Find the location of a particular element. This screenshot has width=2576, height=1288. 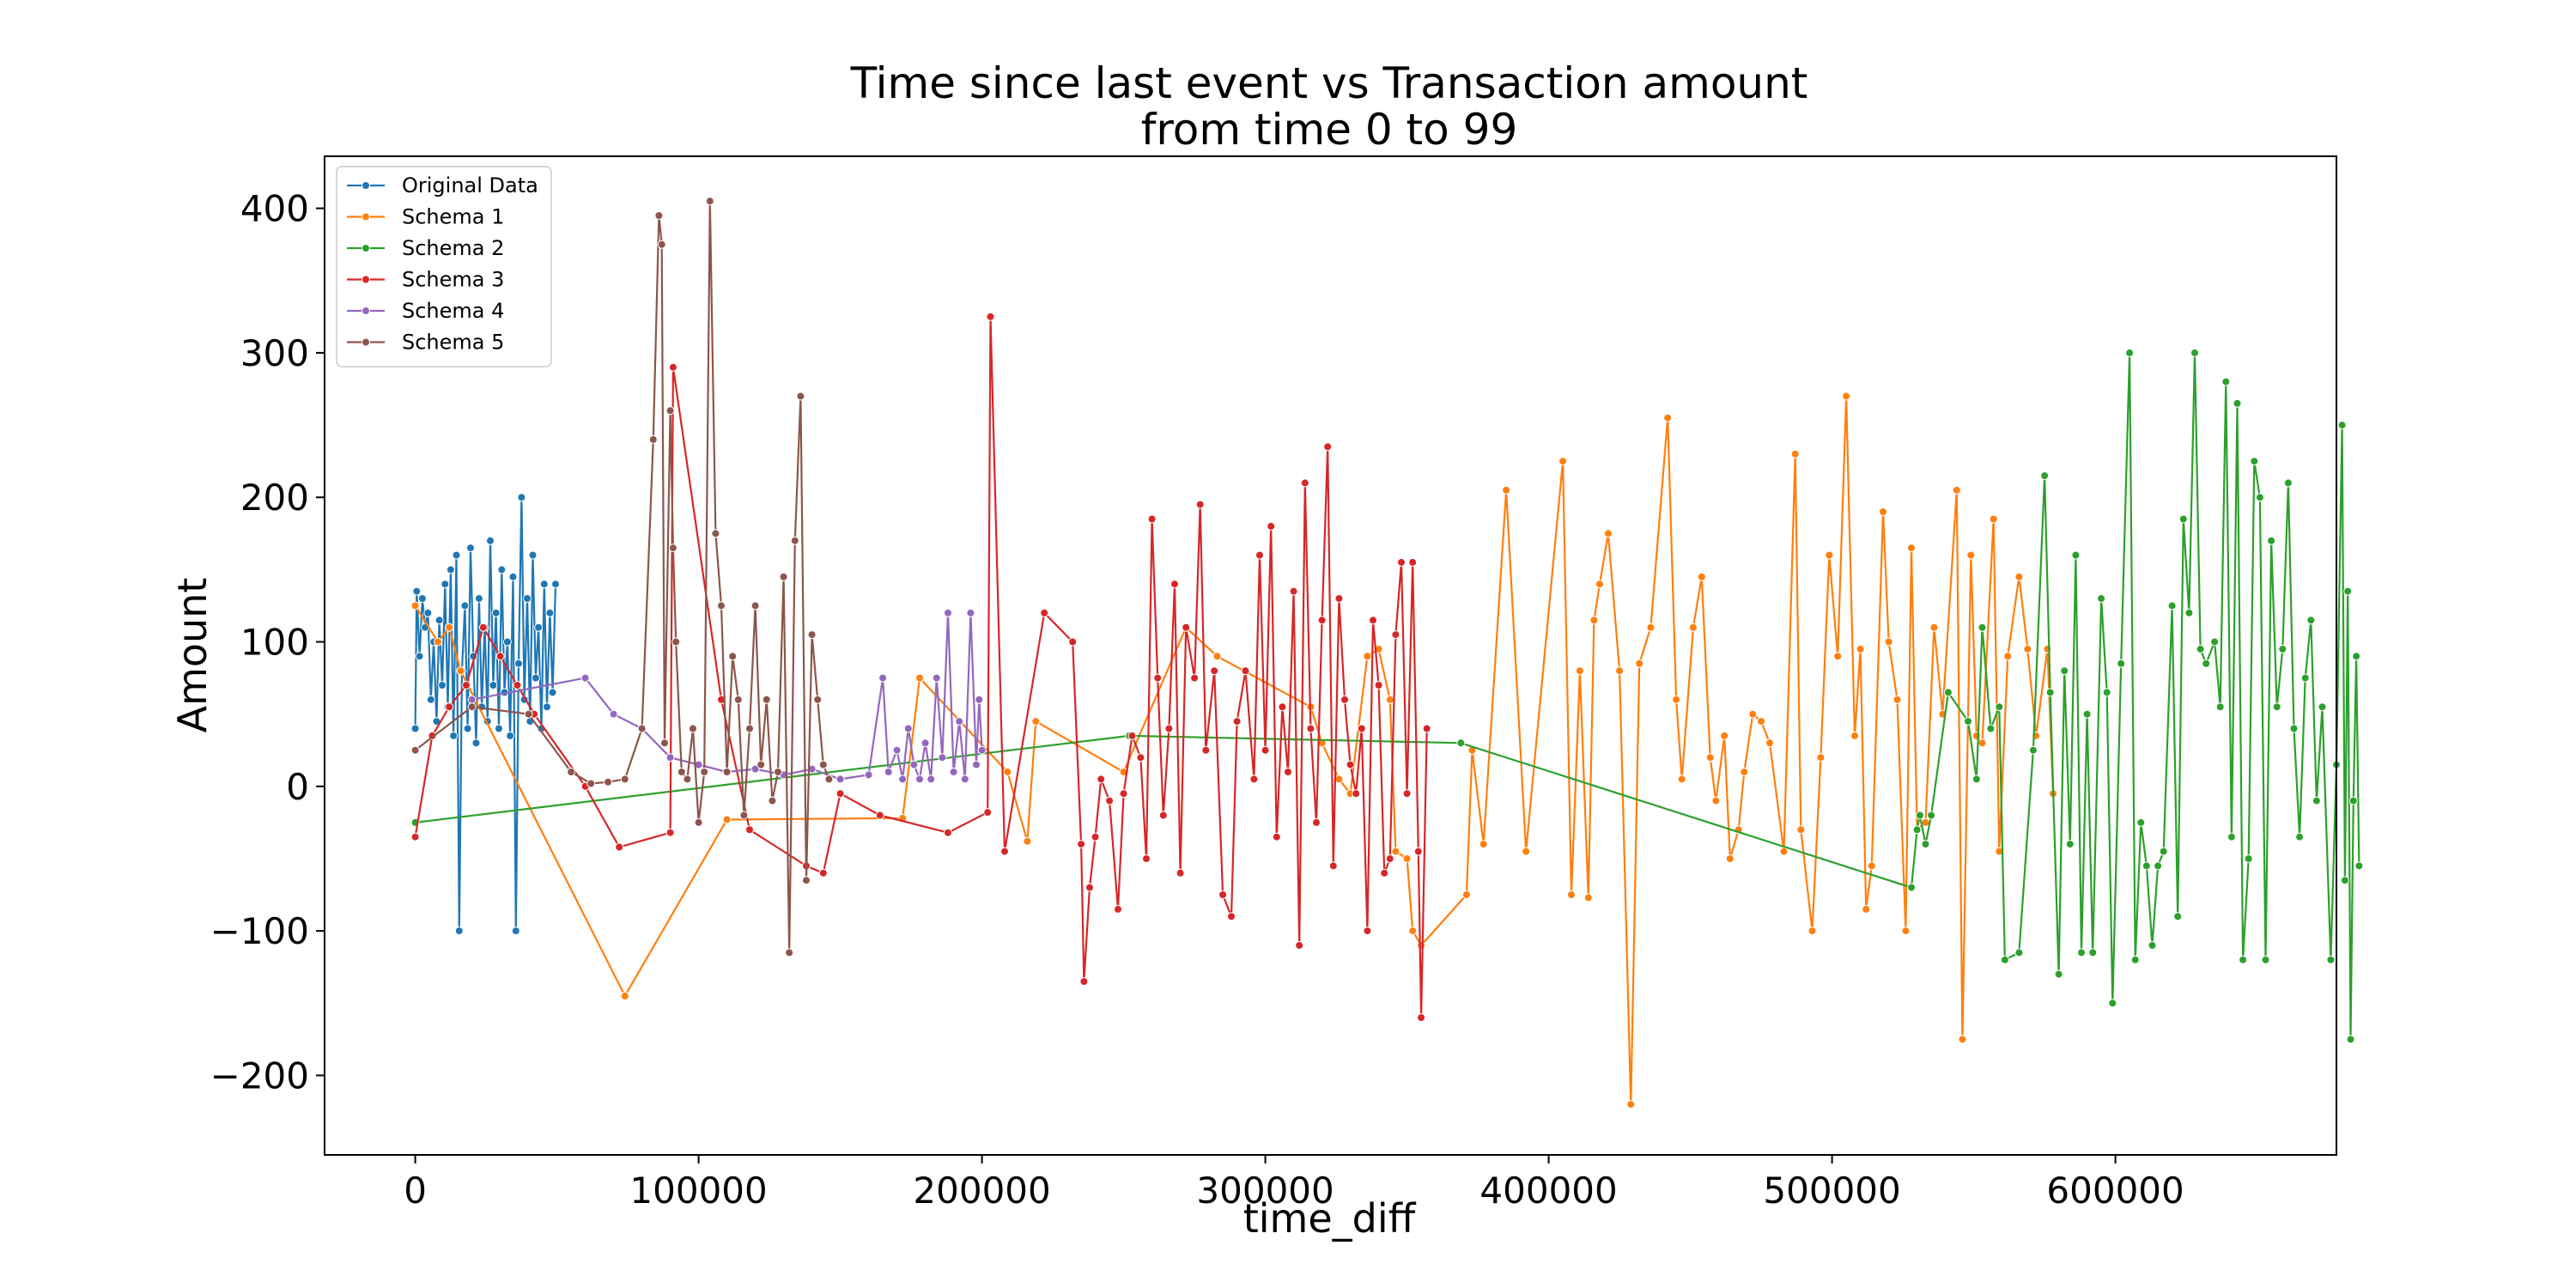

legend-label: Schema 4 is located at coordinates (453, 311).